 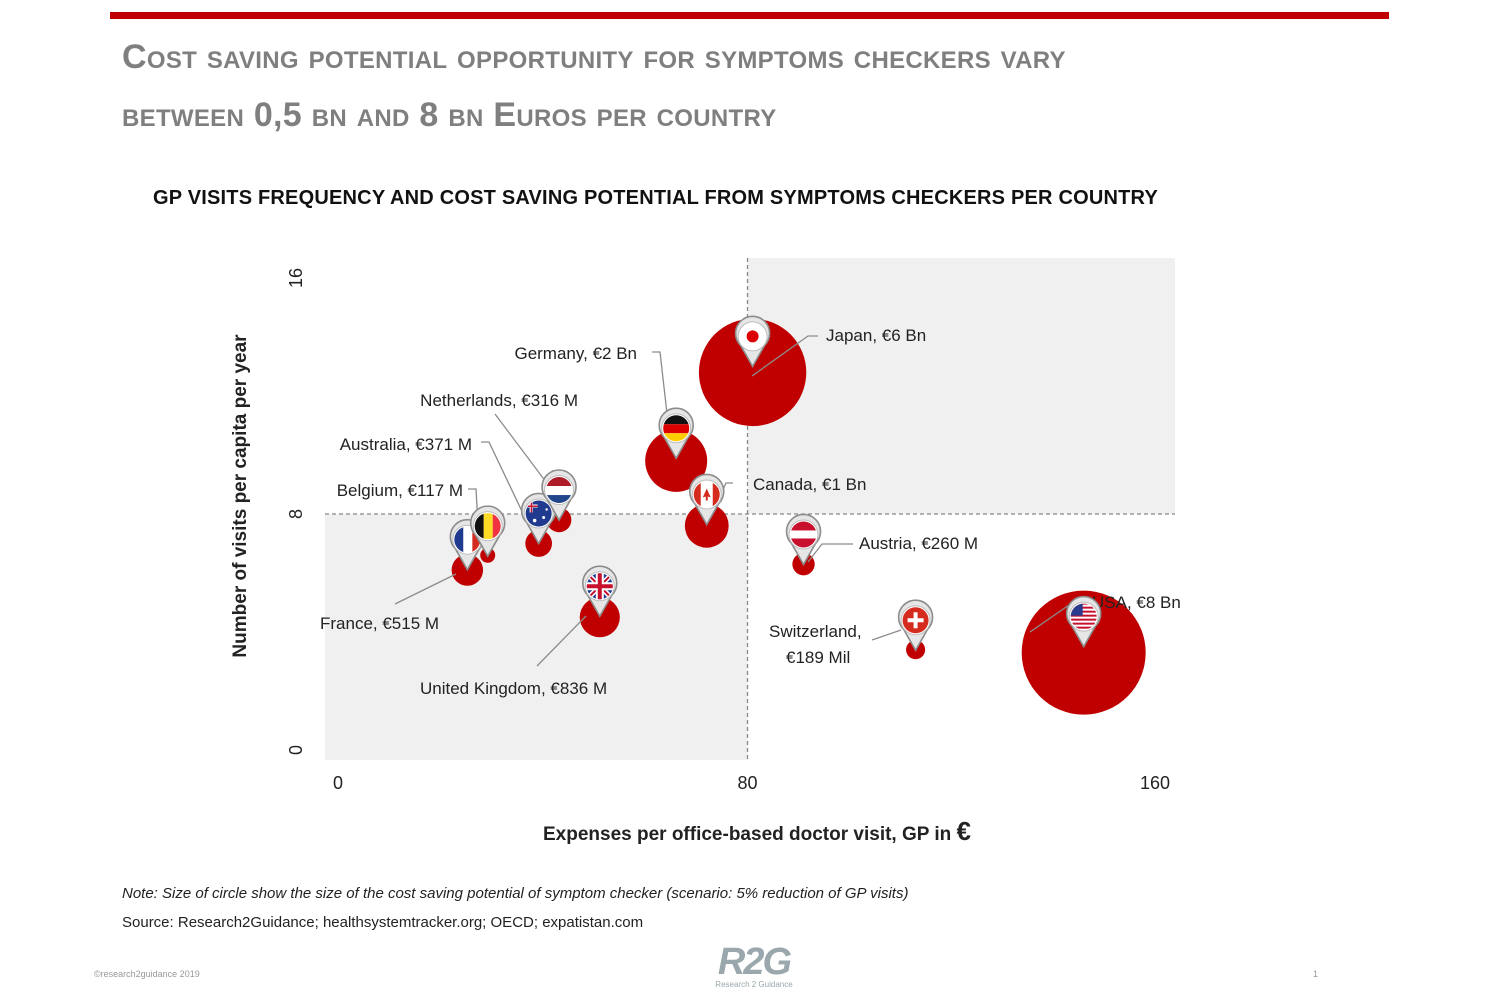 I want to click on map-pin-usa, so click(x=1083, y=622).